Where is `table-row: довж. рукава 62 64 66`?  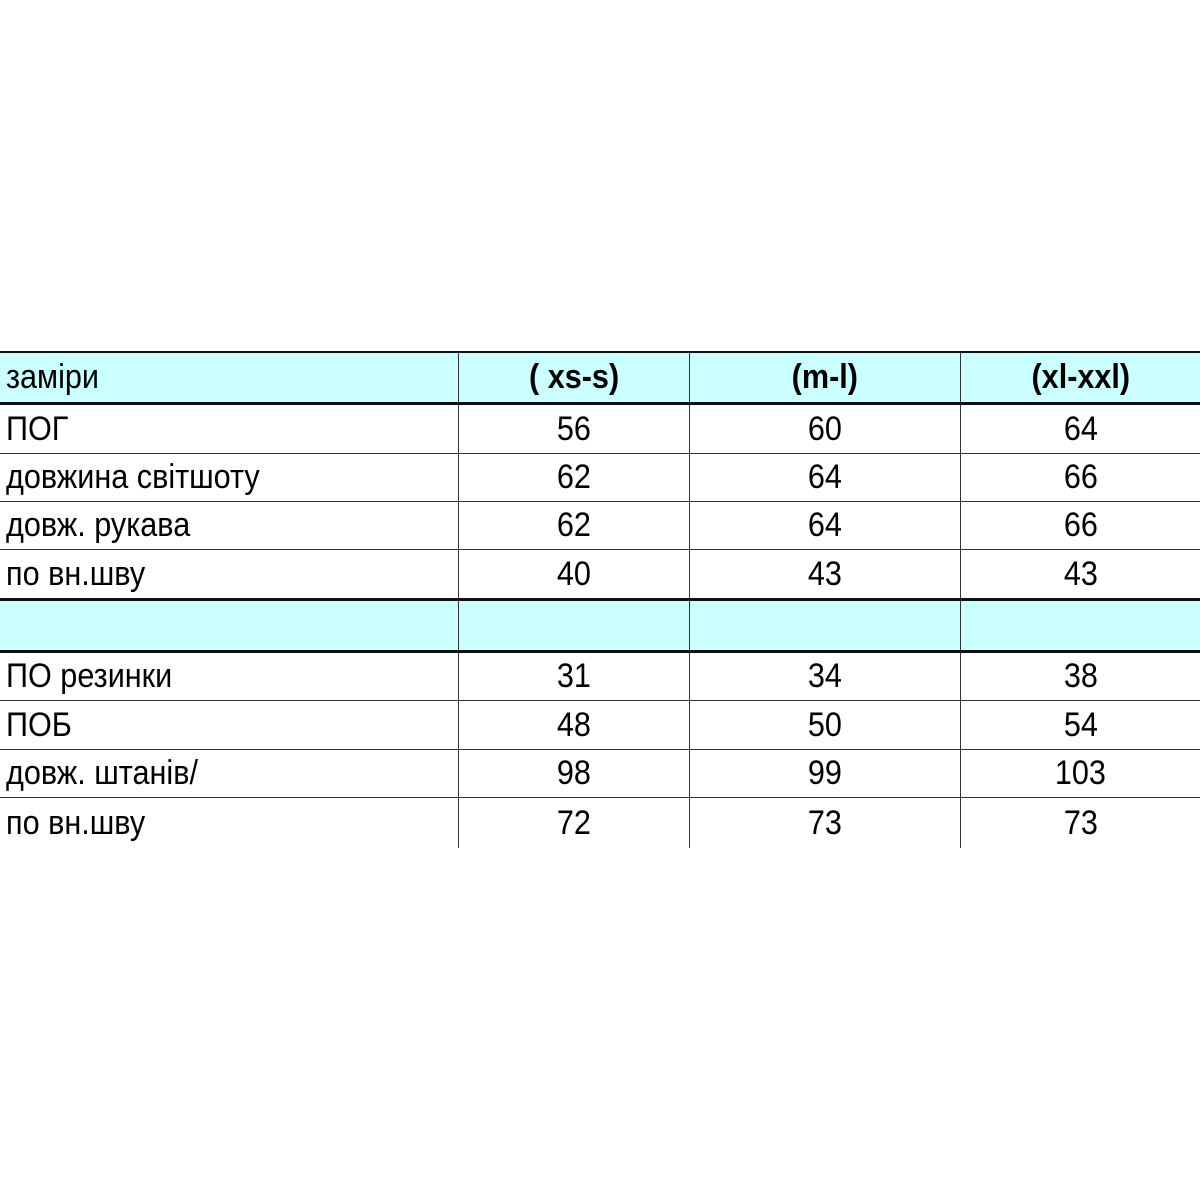
table-row: довж. рукава 62 64 66 is located at coordinates (600, 526).